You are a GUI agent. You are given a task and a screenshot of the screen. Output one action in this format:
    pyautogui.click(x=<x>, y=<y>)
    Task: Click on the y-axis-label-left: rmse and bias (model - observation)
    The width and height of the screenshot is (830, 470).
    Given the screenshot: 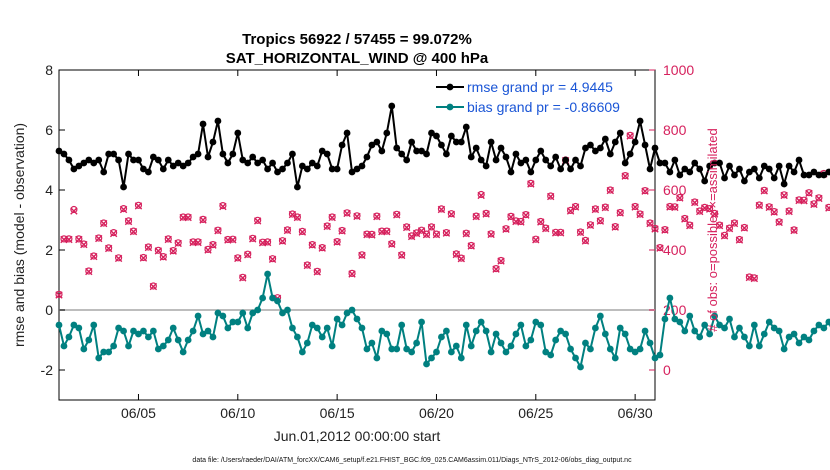 What is the action you would take?
    pyautogui.click(x=19, y=235)
    